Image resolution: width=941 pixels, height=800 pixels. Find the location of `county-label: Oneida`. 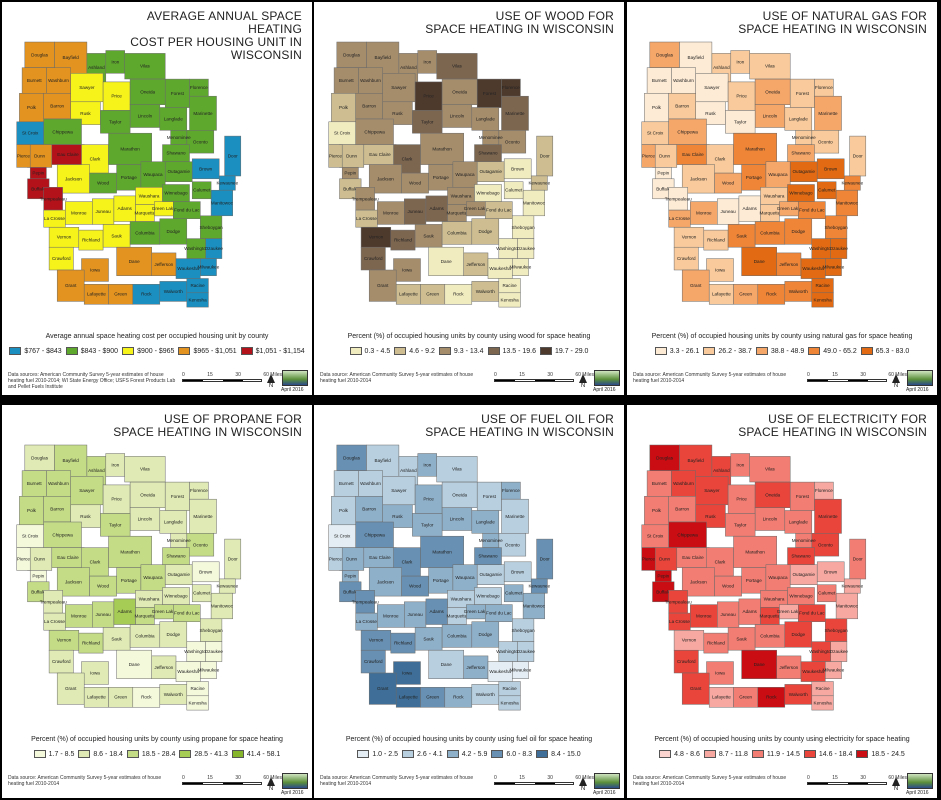

county-label: Oneida is located at coordinates (459, 91).